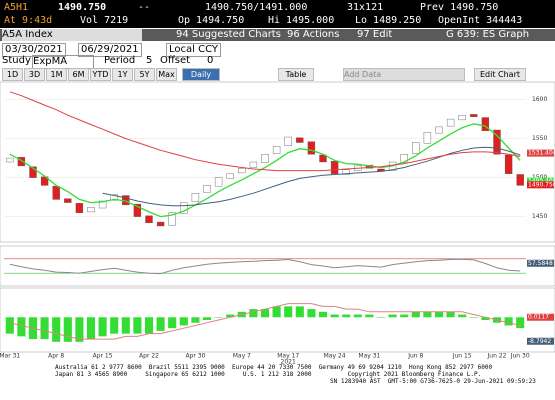  What do you see at coordinates (242, 356) in the screenshot?
I see `x-tick-label: May 7` at bounding box center [242, 356].